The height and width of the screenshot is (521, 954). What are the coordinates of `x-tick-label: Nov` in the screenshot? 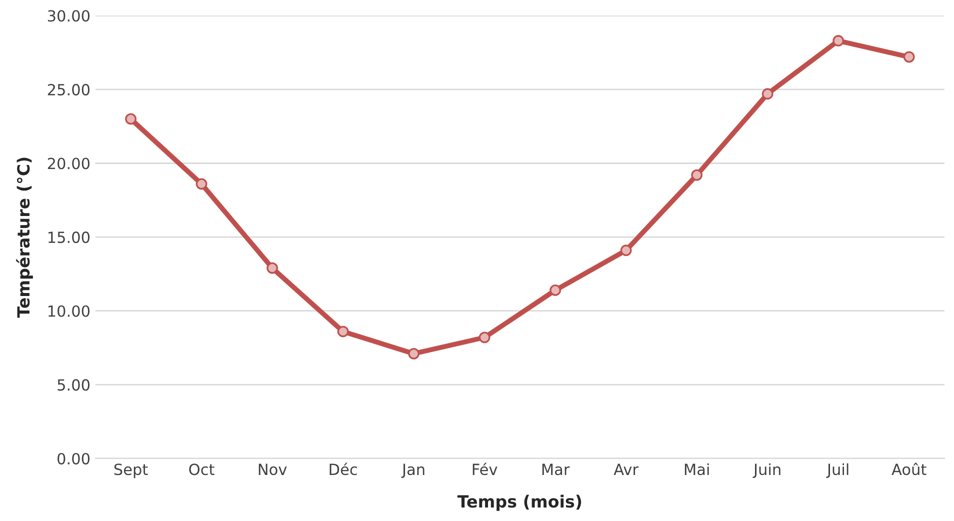 It's located at (272, 470).